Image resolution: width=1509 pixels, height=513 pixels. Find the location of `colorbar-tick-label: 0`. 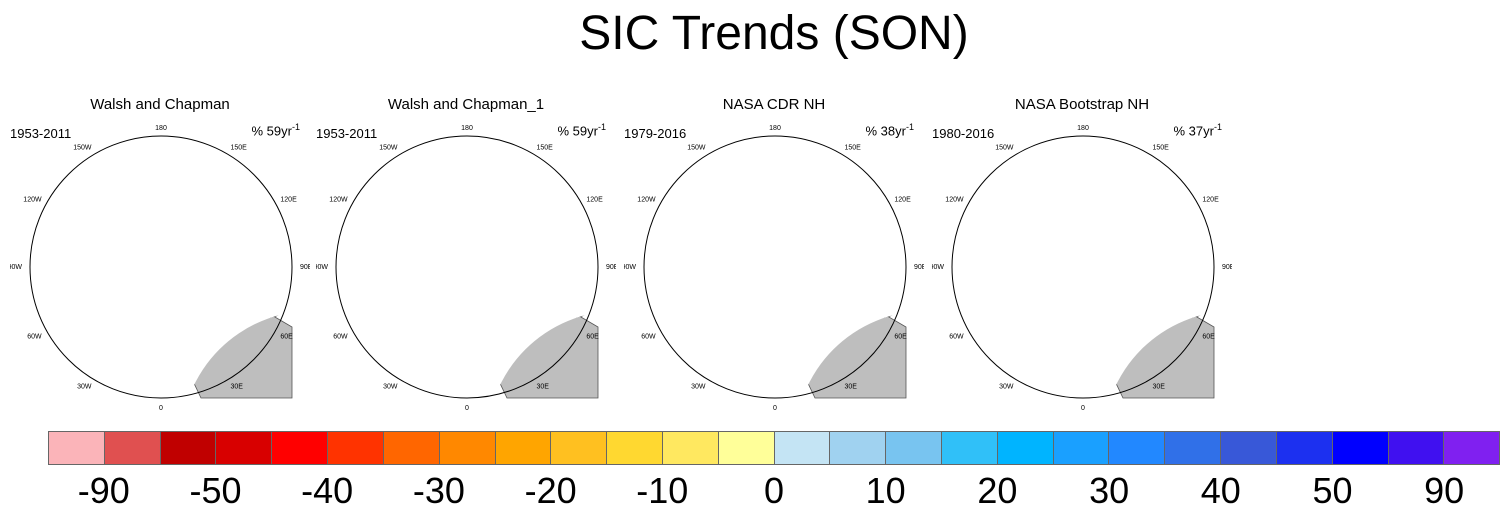

colorbar-tick-label: 0 is located at coordinates (774, 490).